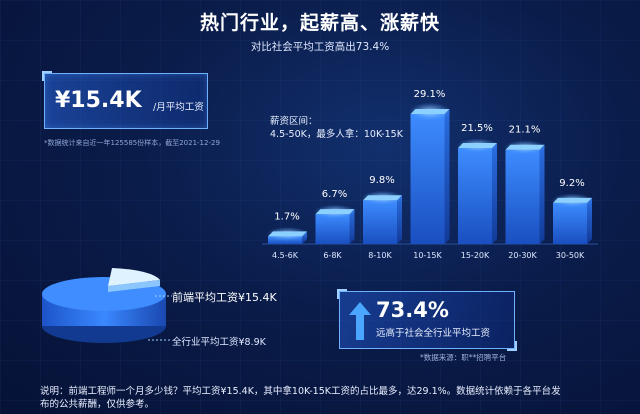  I want to click on bar-value-label: 9.2%, so click(571, 183).